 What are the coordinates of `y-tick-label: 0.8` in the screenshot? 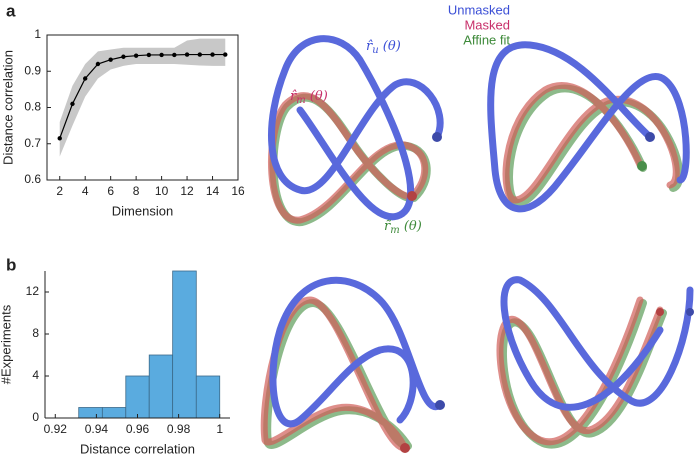 It's located at (32, 107).